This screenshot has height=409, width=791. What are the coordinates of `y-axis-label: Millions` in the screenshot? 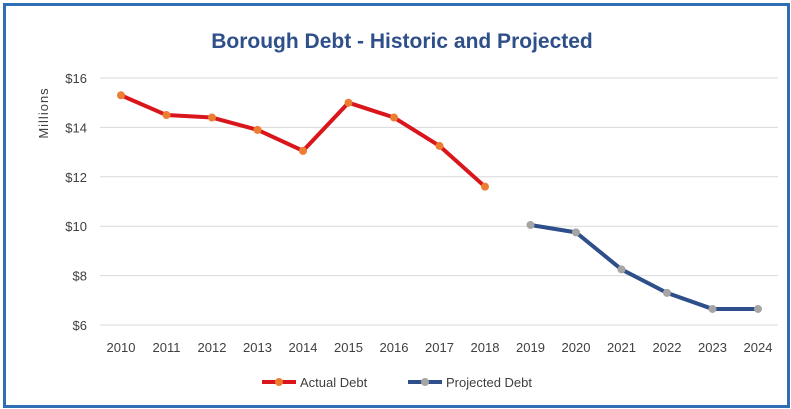 It's located at (43, 112).